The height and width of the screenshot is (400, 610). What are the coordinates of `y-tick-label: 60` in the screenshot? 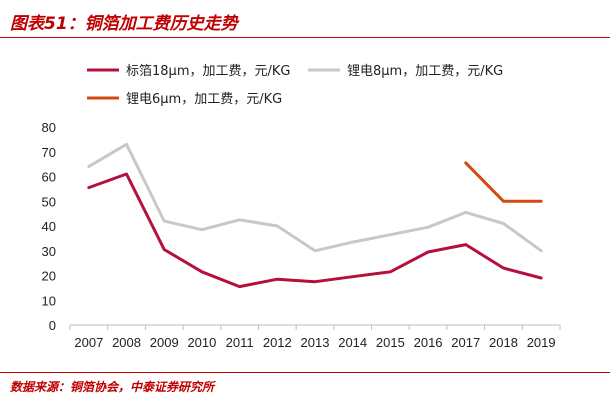 It's located at (49, 177).